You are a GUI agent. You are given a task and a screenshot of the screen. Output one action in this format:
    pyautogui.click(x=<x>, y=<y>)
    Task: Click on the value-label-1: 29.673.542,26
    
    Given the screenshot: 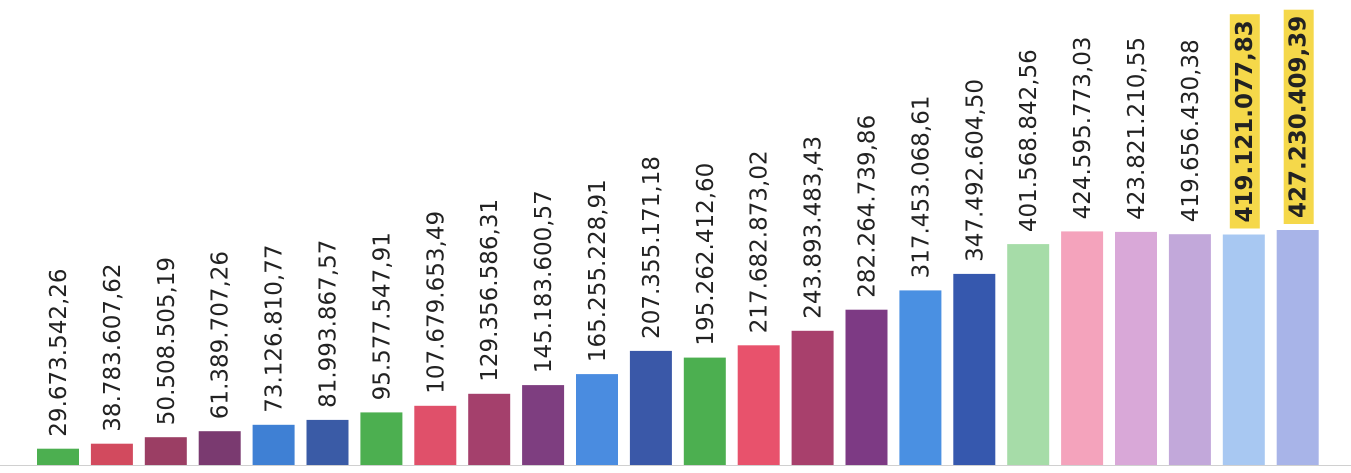 What is the action you would take?
    pyautogui.click(x=59, y=352)
    